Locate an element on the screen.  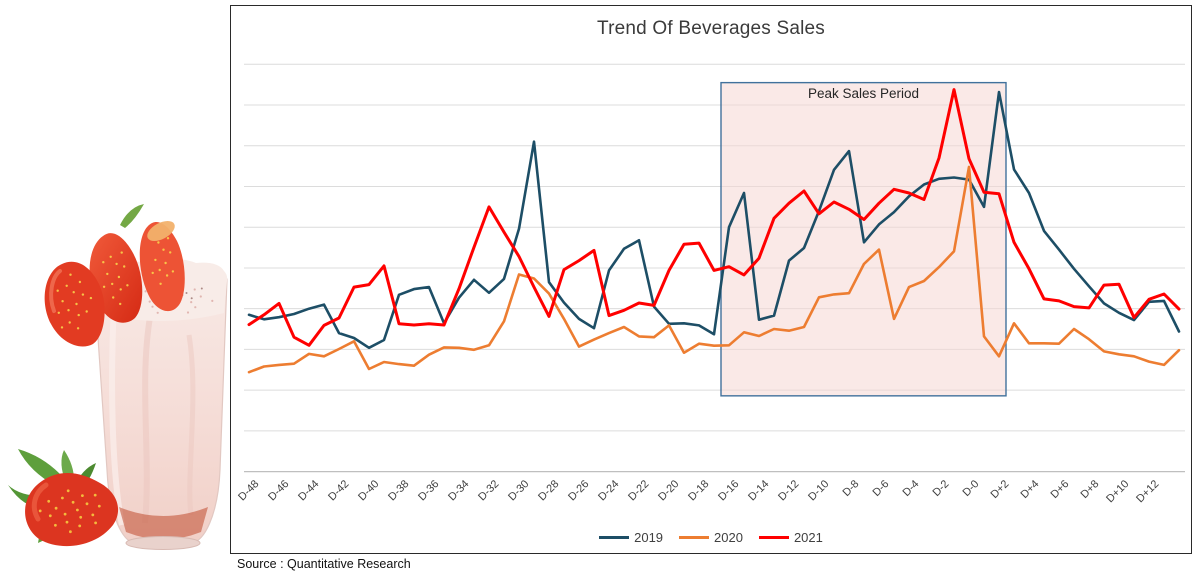
strawberry-leaf-small is located at coordinates (132, 216).